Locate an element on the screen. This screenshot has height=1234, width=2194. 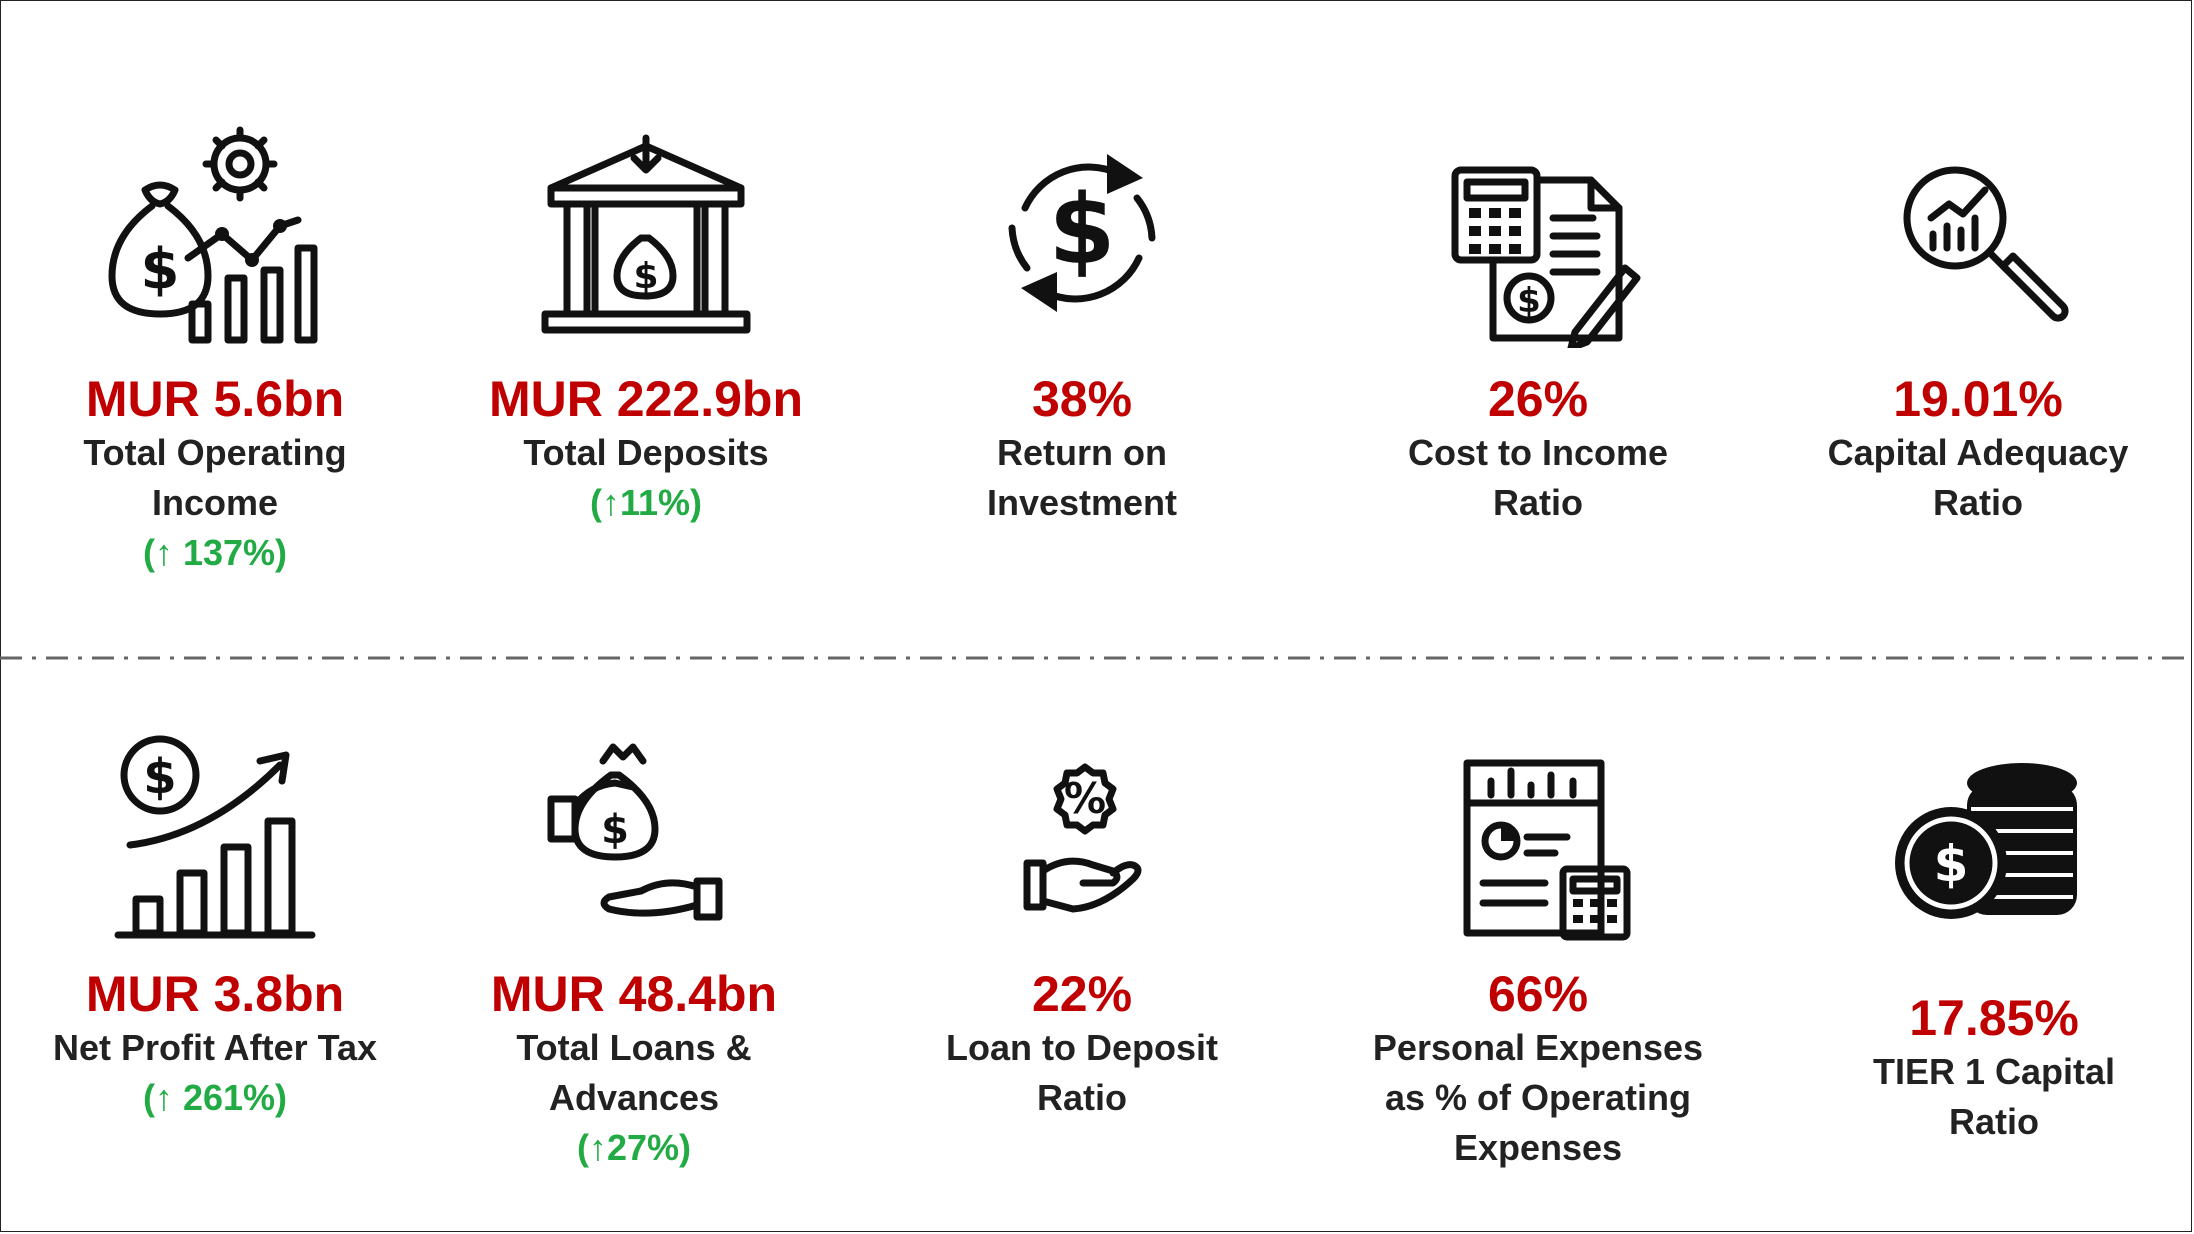
hand-percent-icon: % is located at coordinates (1082, 838).